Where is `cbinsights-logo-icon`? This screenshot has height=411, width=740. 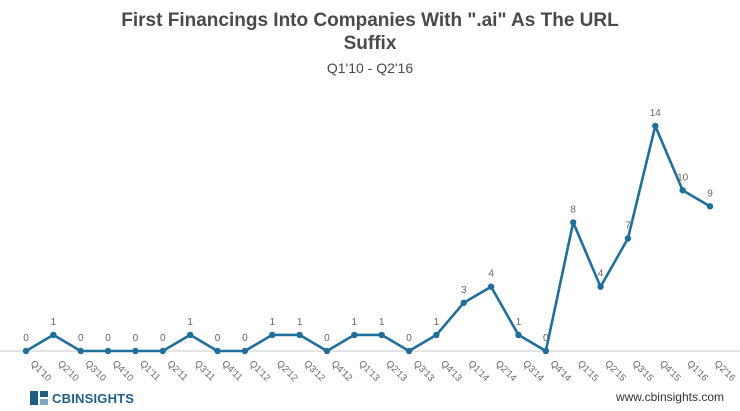 cbinsights-logo-icon is located at coordinates (39, 398).